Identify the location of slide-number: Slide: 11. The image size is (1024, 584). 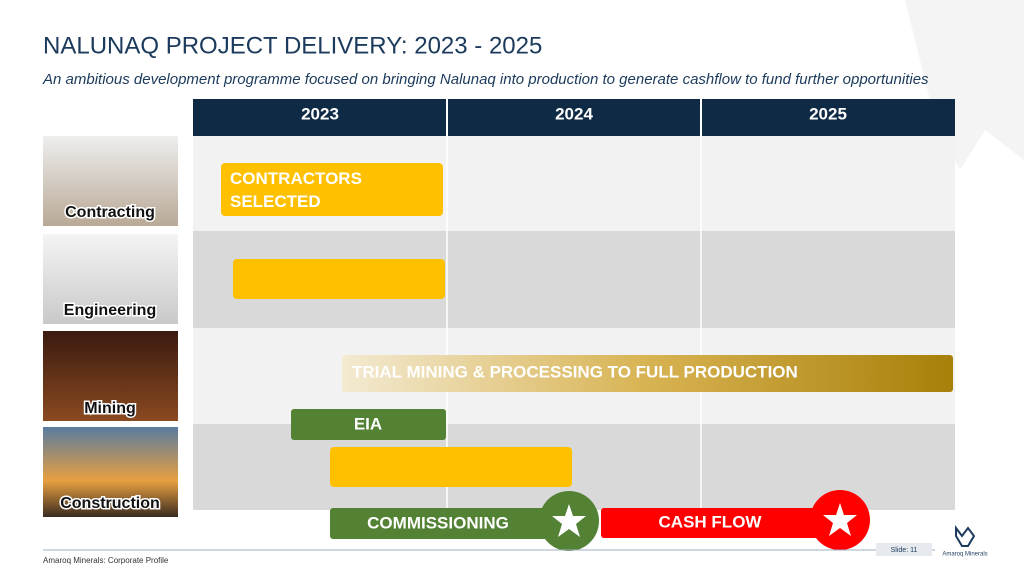
(904, 550).